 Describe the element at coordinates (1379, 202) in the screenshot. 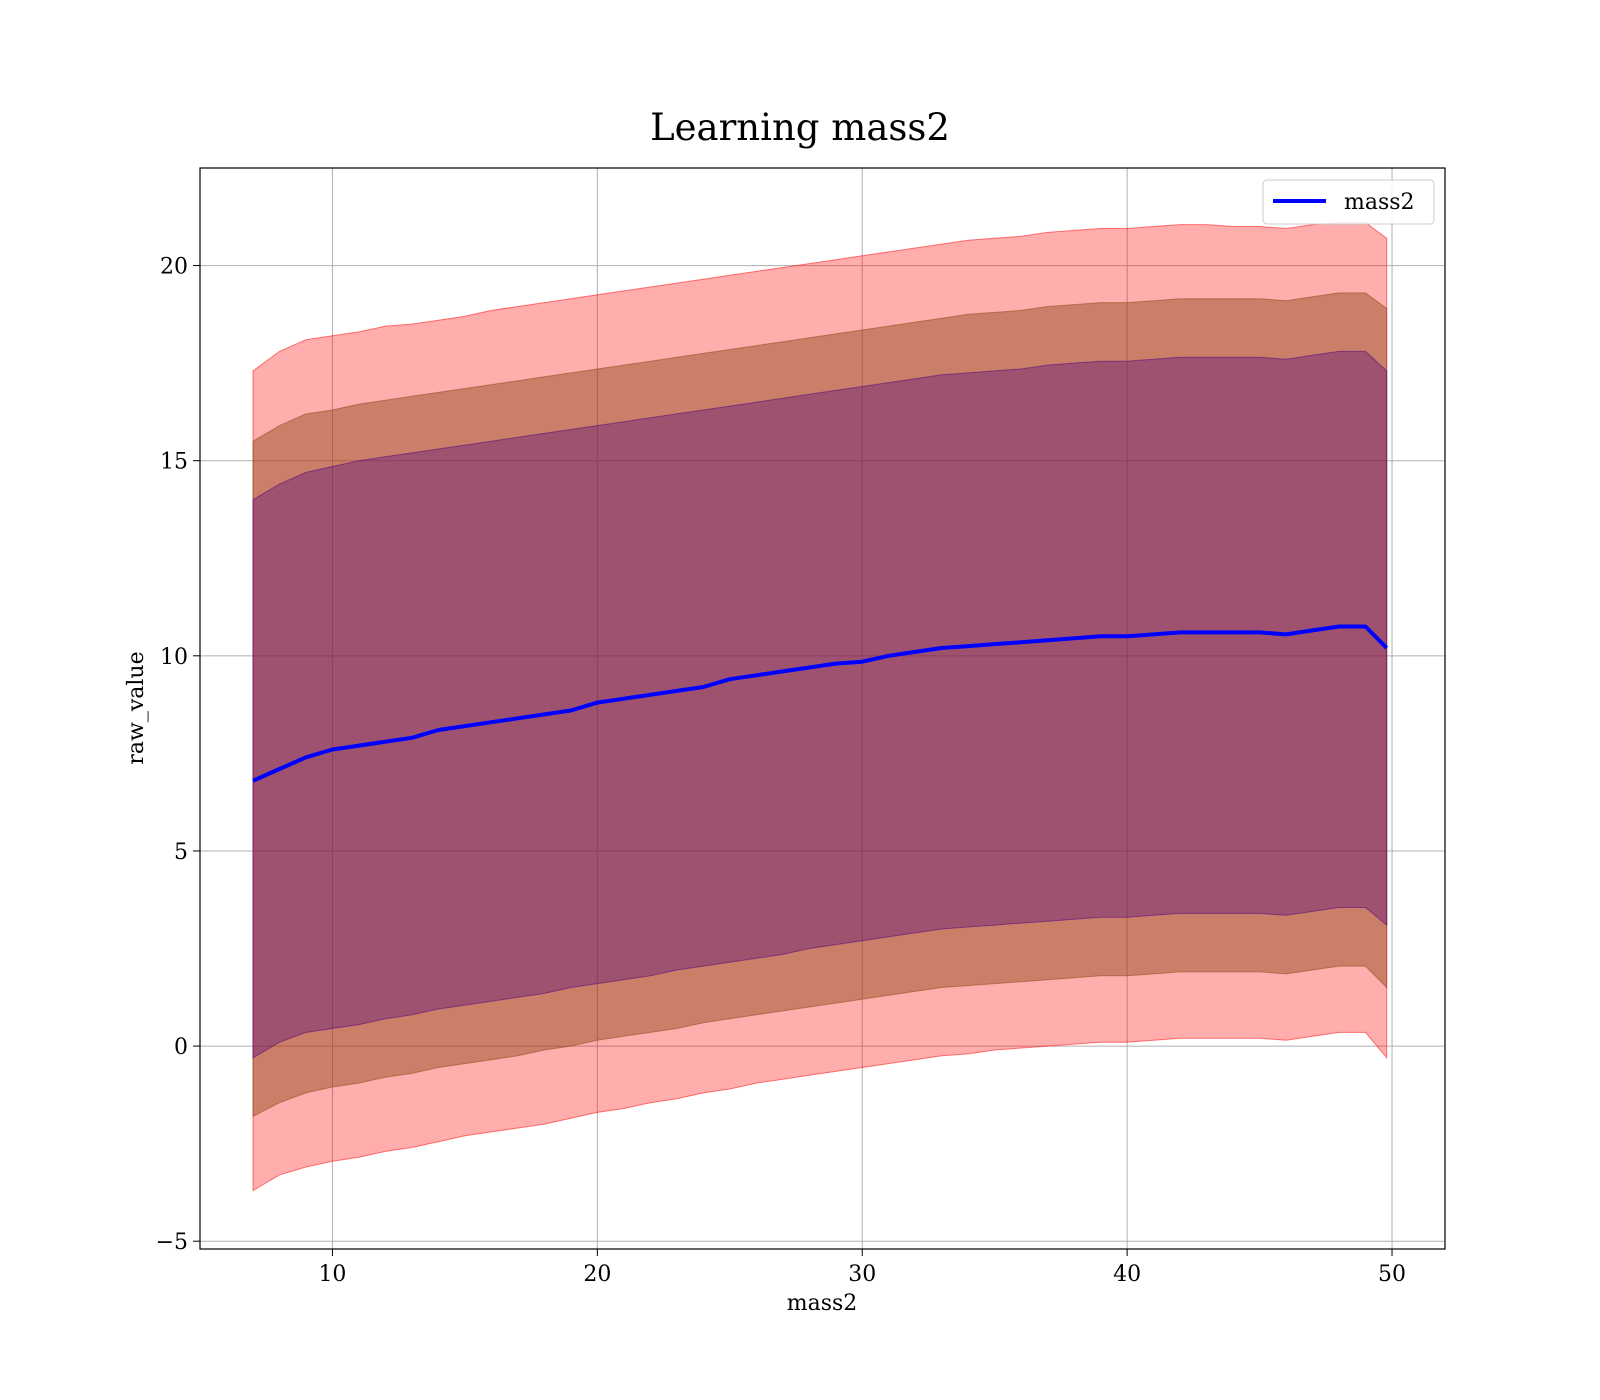

I see `legend-label-mass2: mass2` at that location.